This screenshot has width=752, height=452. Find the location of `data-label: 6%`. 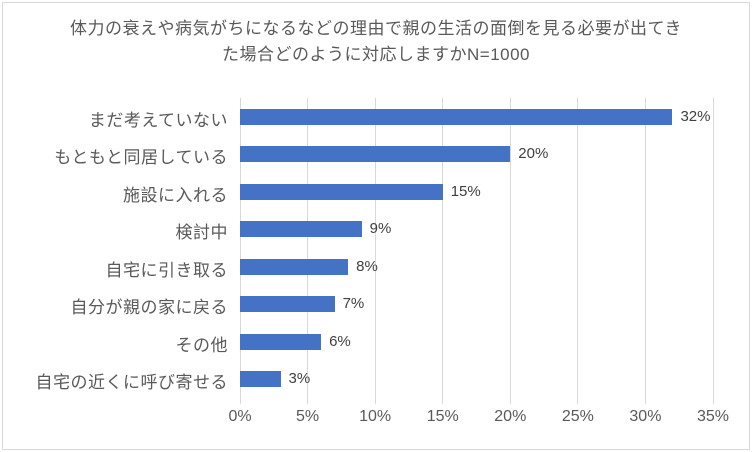

data-label: 6% is located at coordinates (340, 341).